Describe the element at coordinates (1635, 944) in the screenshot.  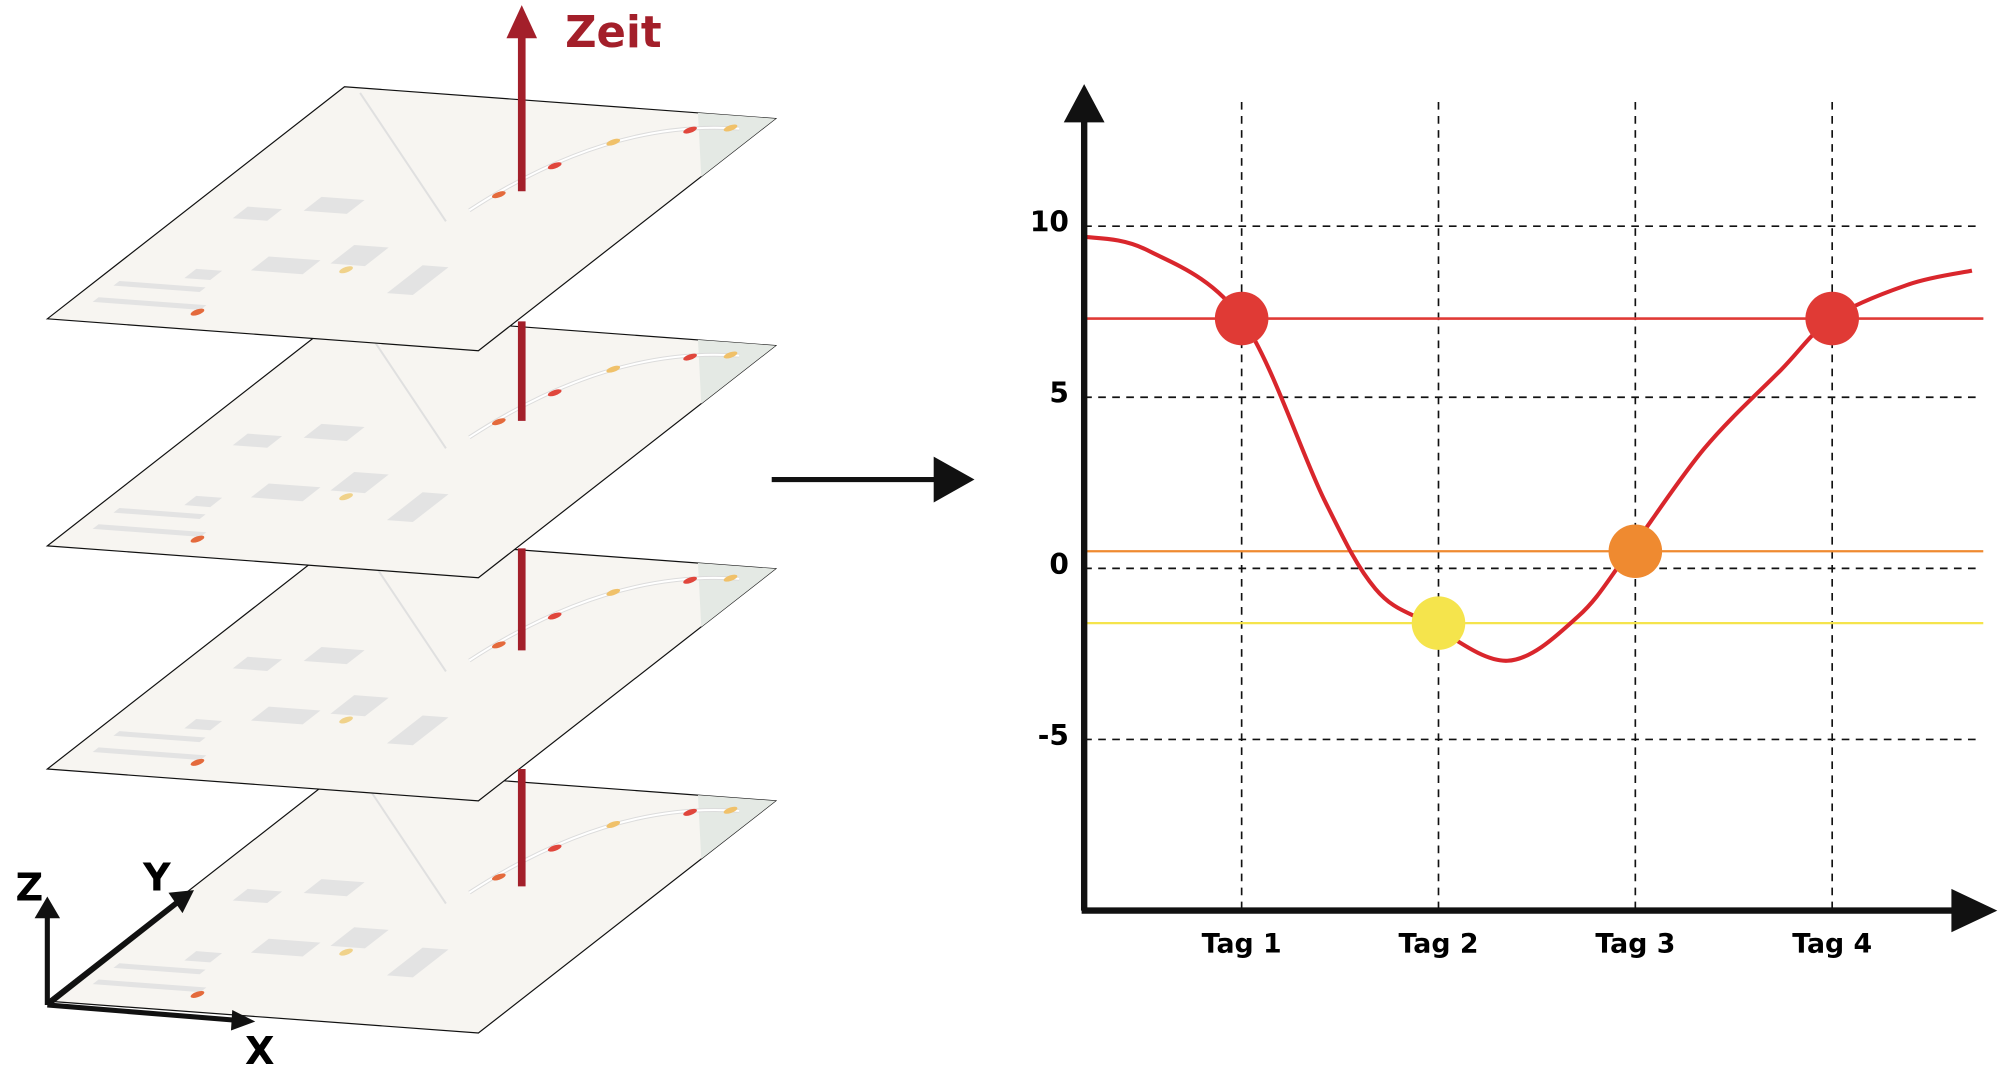
I see `x-tick-label: Tag 3` at that location.